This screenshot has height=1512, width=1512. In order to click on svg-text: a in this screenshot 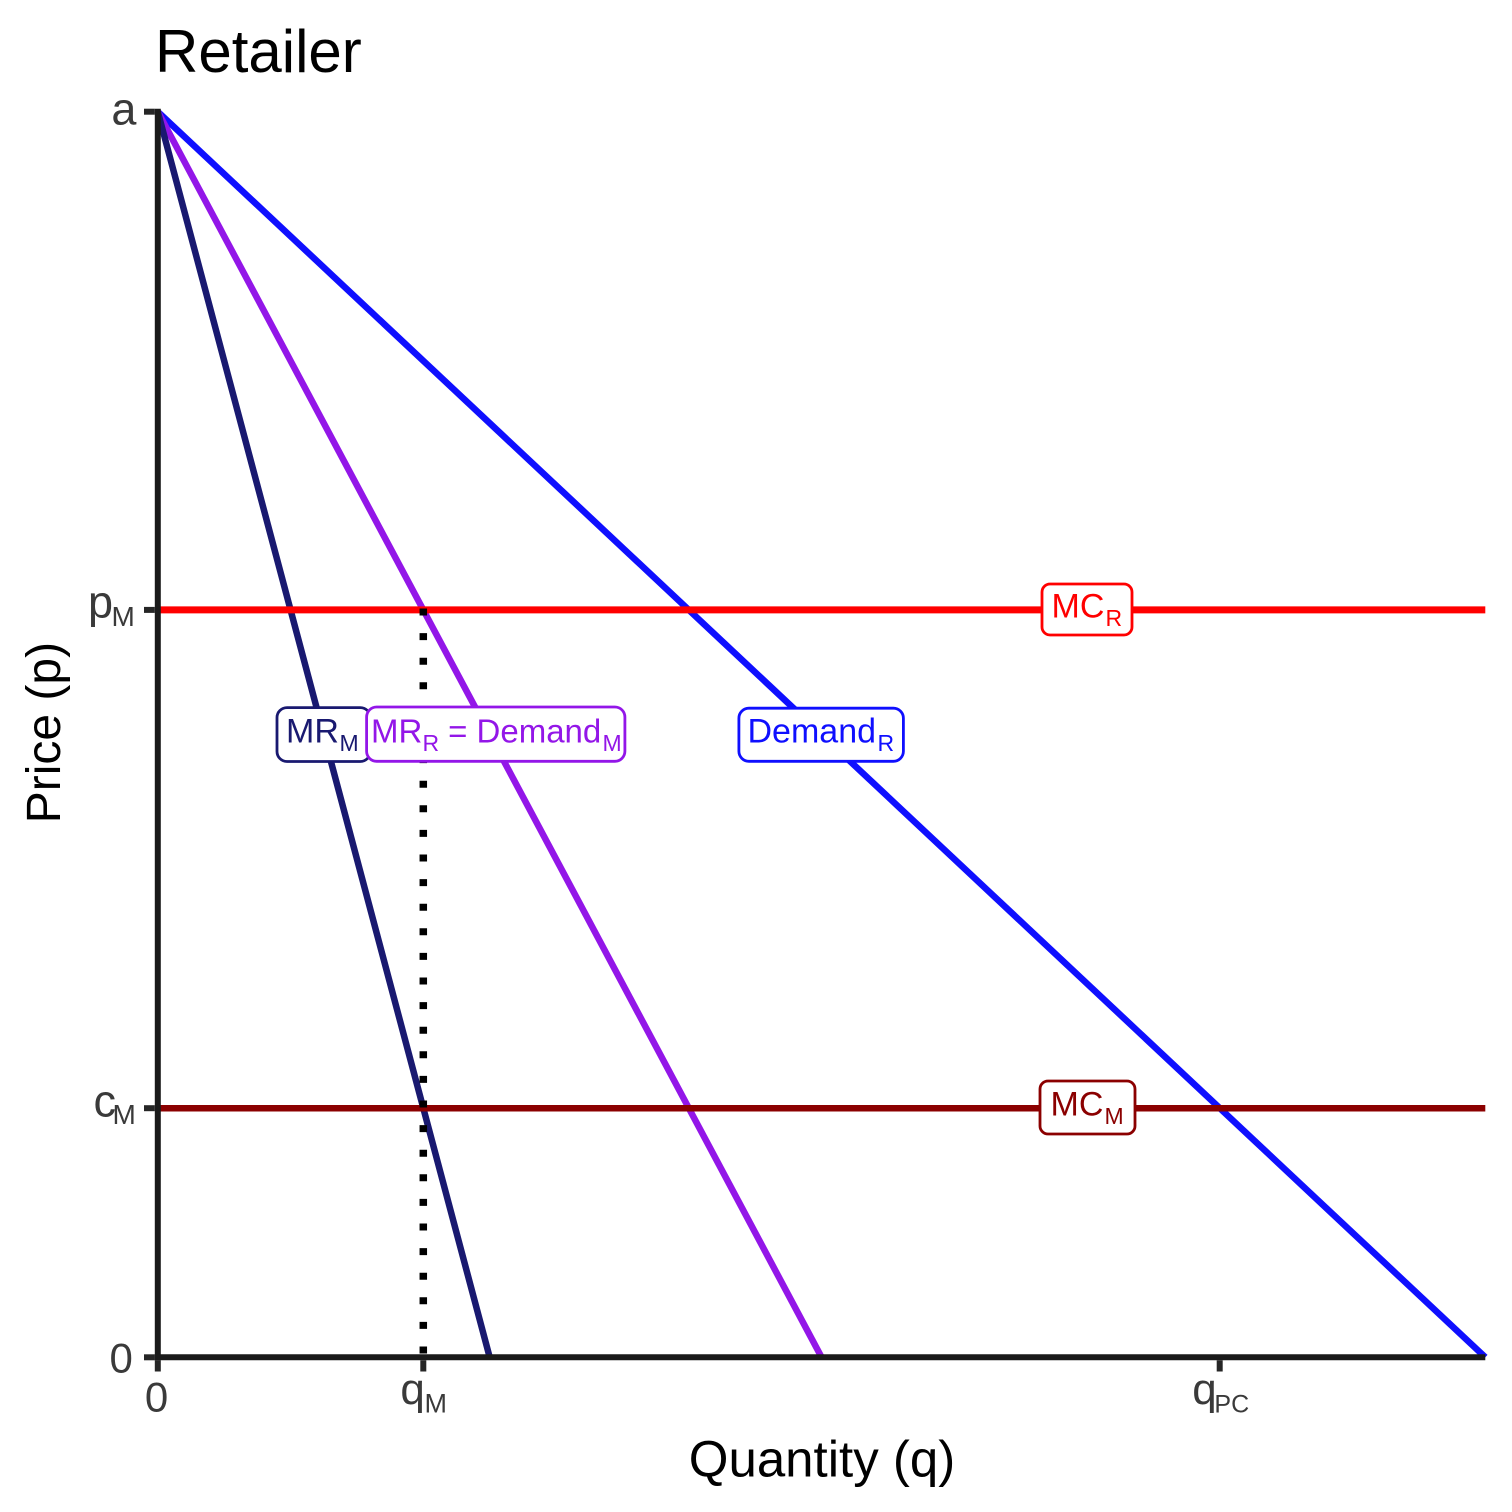, I will do `click(124, 109)`.